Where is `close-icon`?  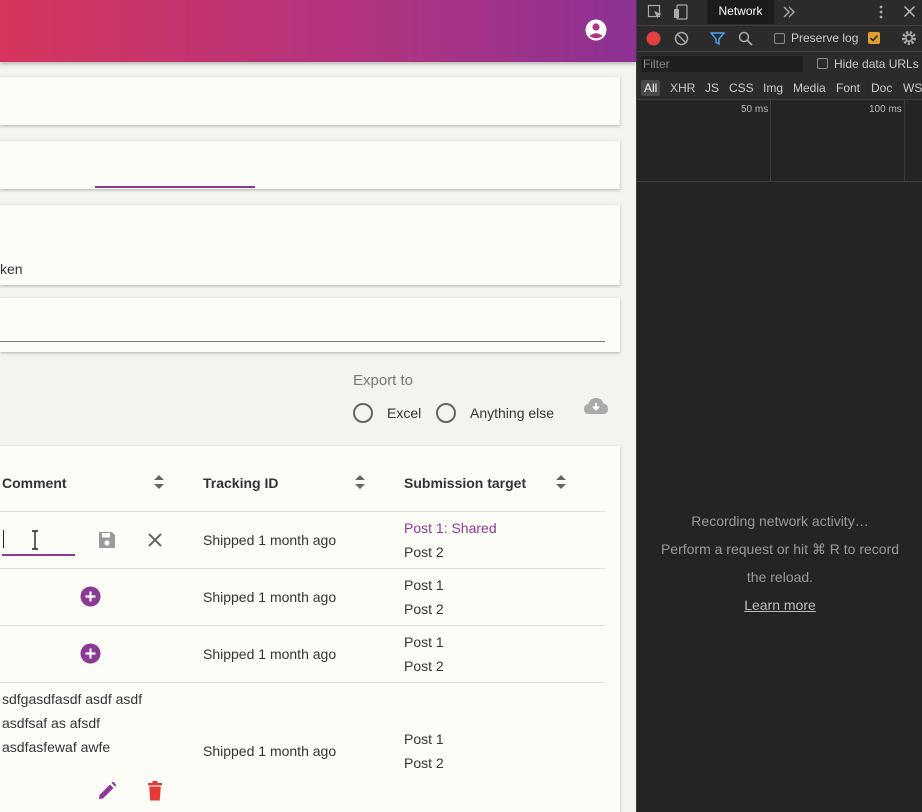
close-icon is located at coordinates (155, 540).